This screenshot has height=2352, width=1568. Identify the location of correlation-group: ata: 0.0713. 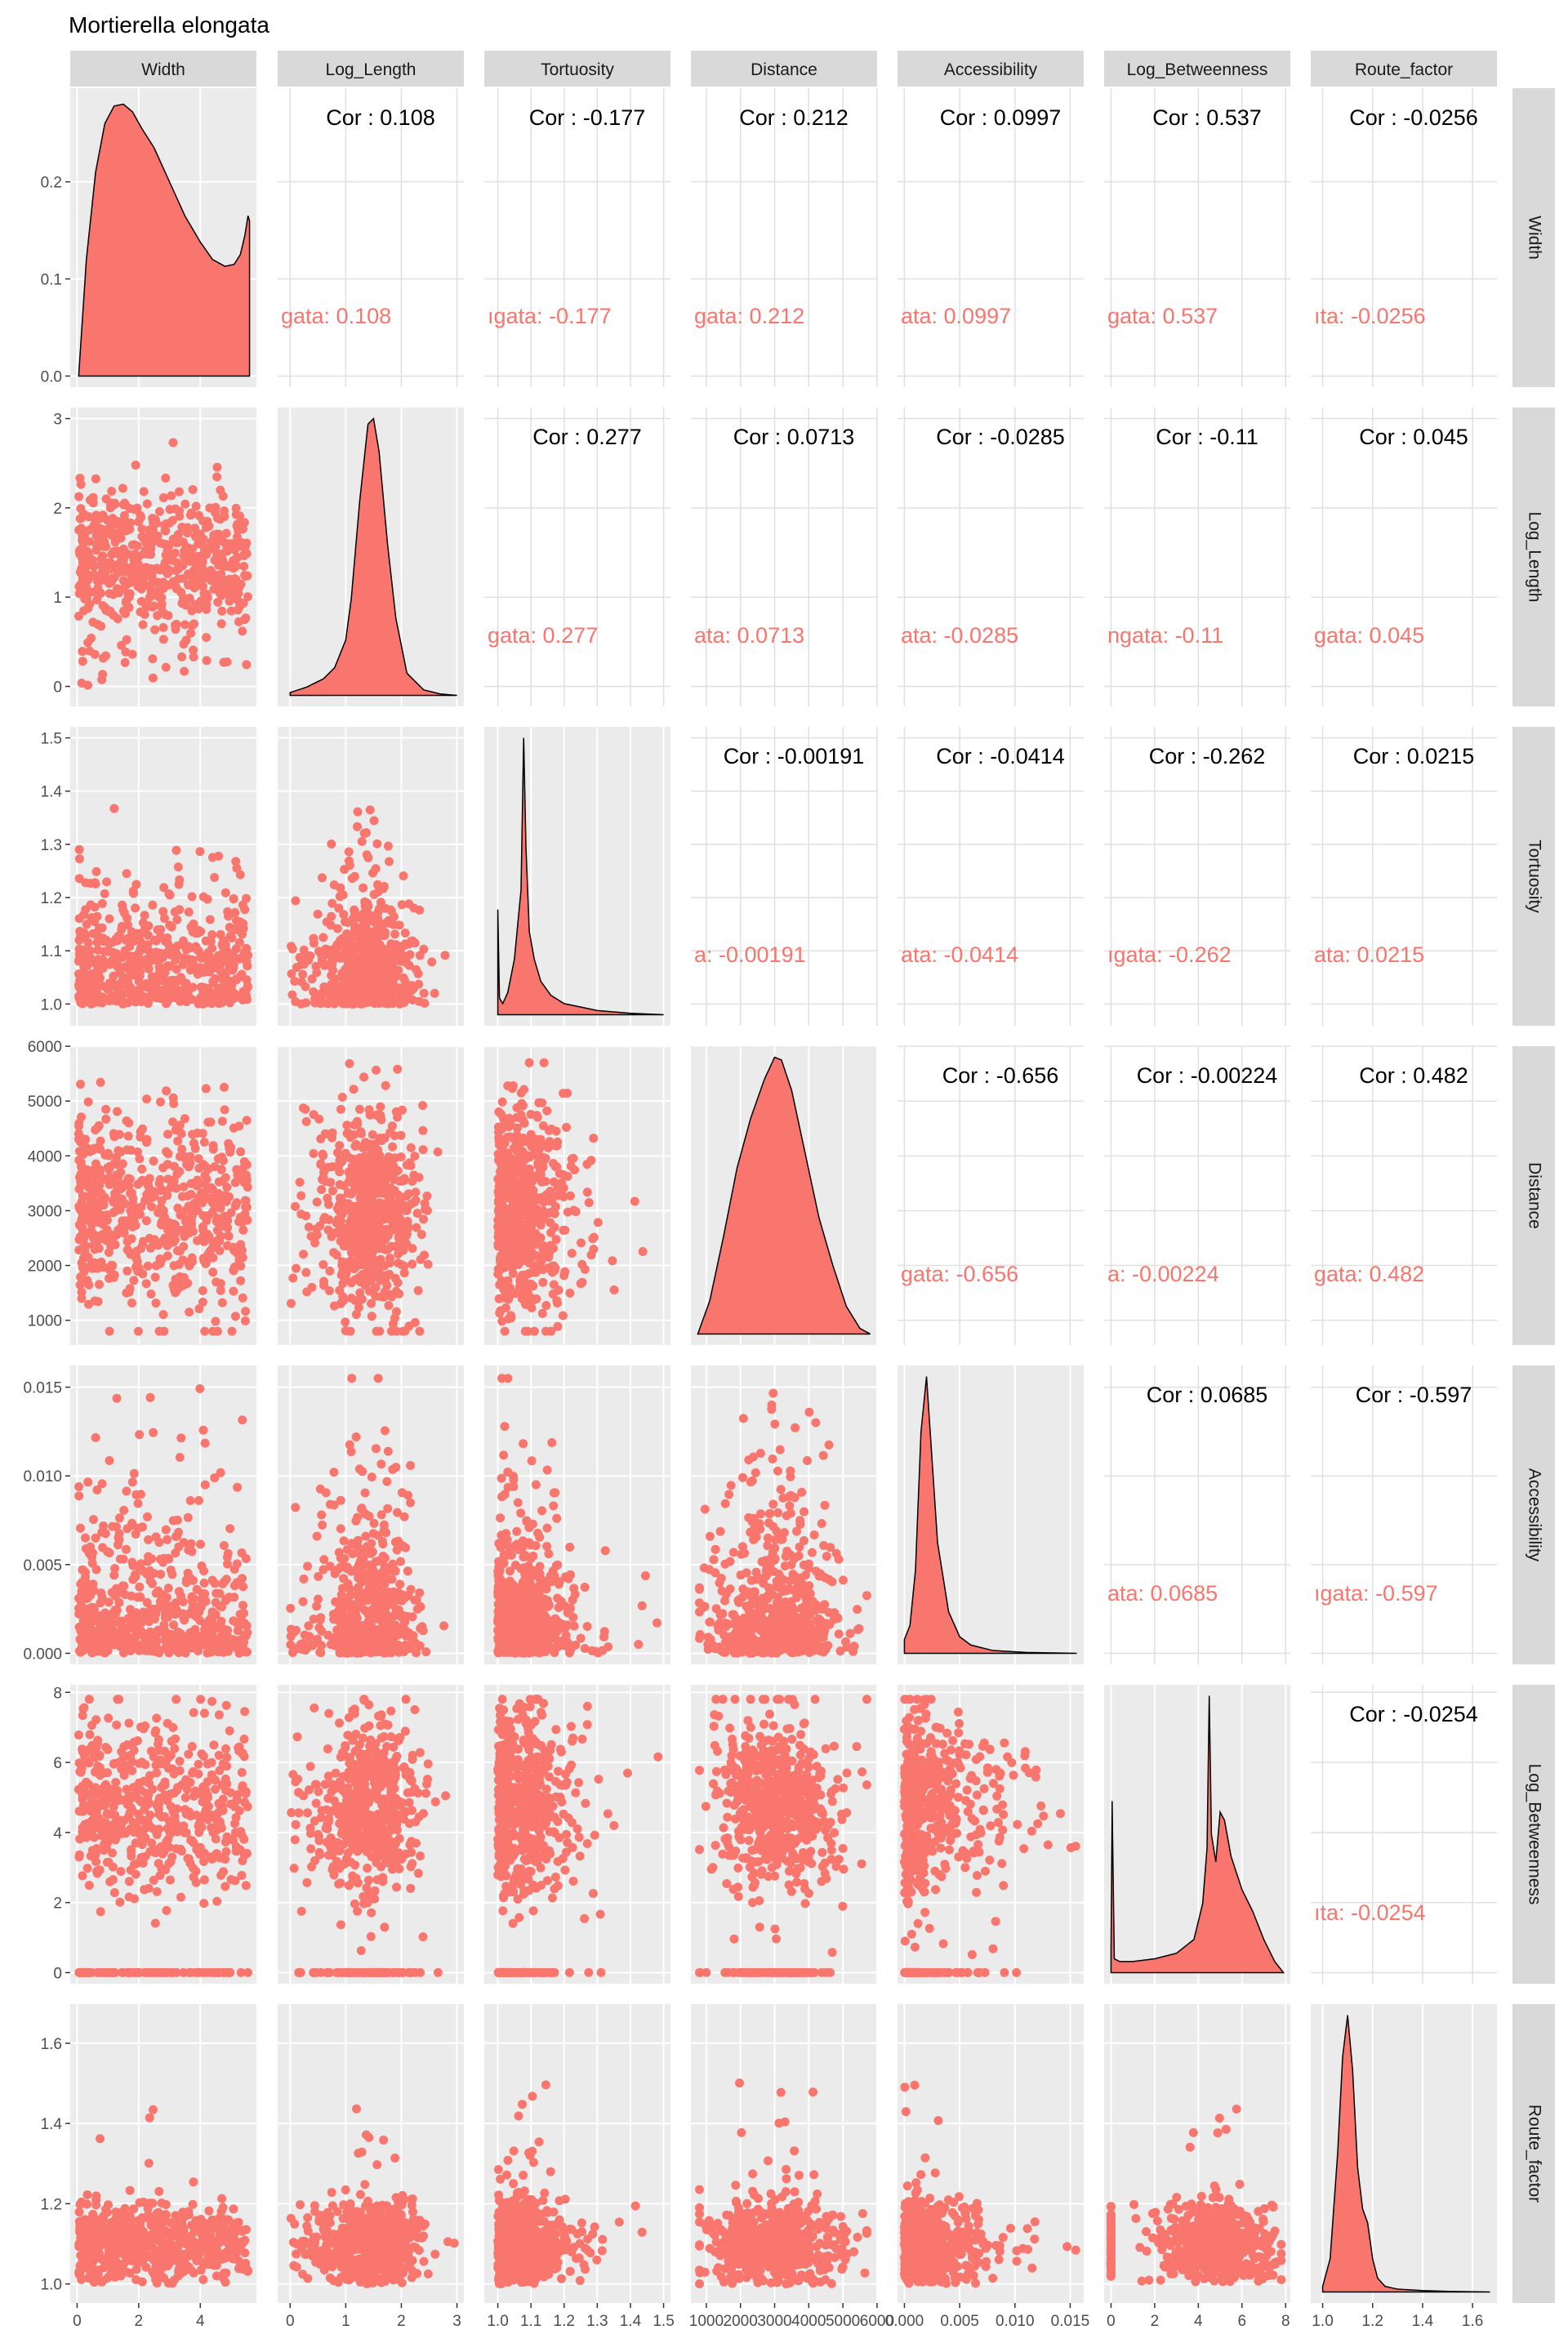
(749, 635).